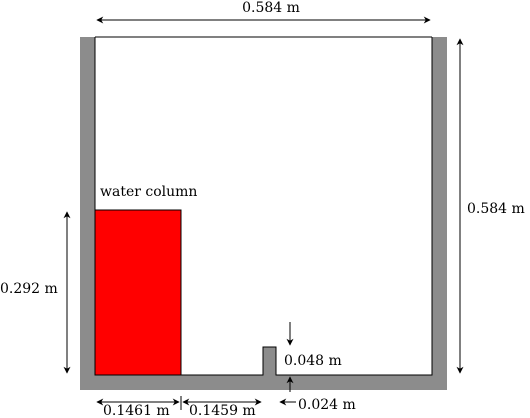 The image size is (530, 418). I want to click on obstacle-width-label: 0.024 m, so click(327, 405).